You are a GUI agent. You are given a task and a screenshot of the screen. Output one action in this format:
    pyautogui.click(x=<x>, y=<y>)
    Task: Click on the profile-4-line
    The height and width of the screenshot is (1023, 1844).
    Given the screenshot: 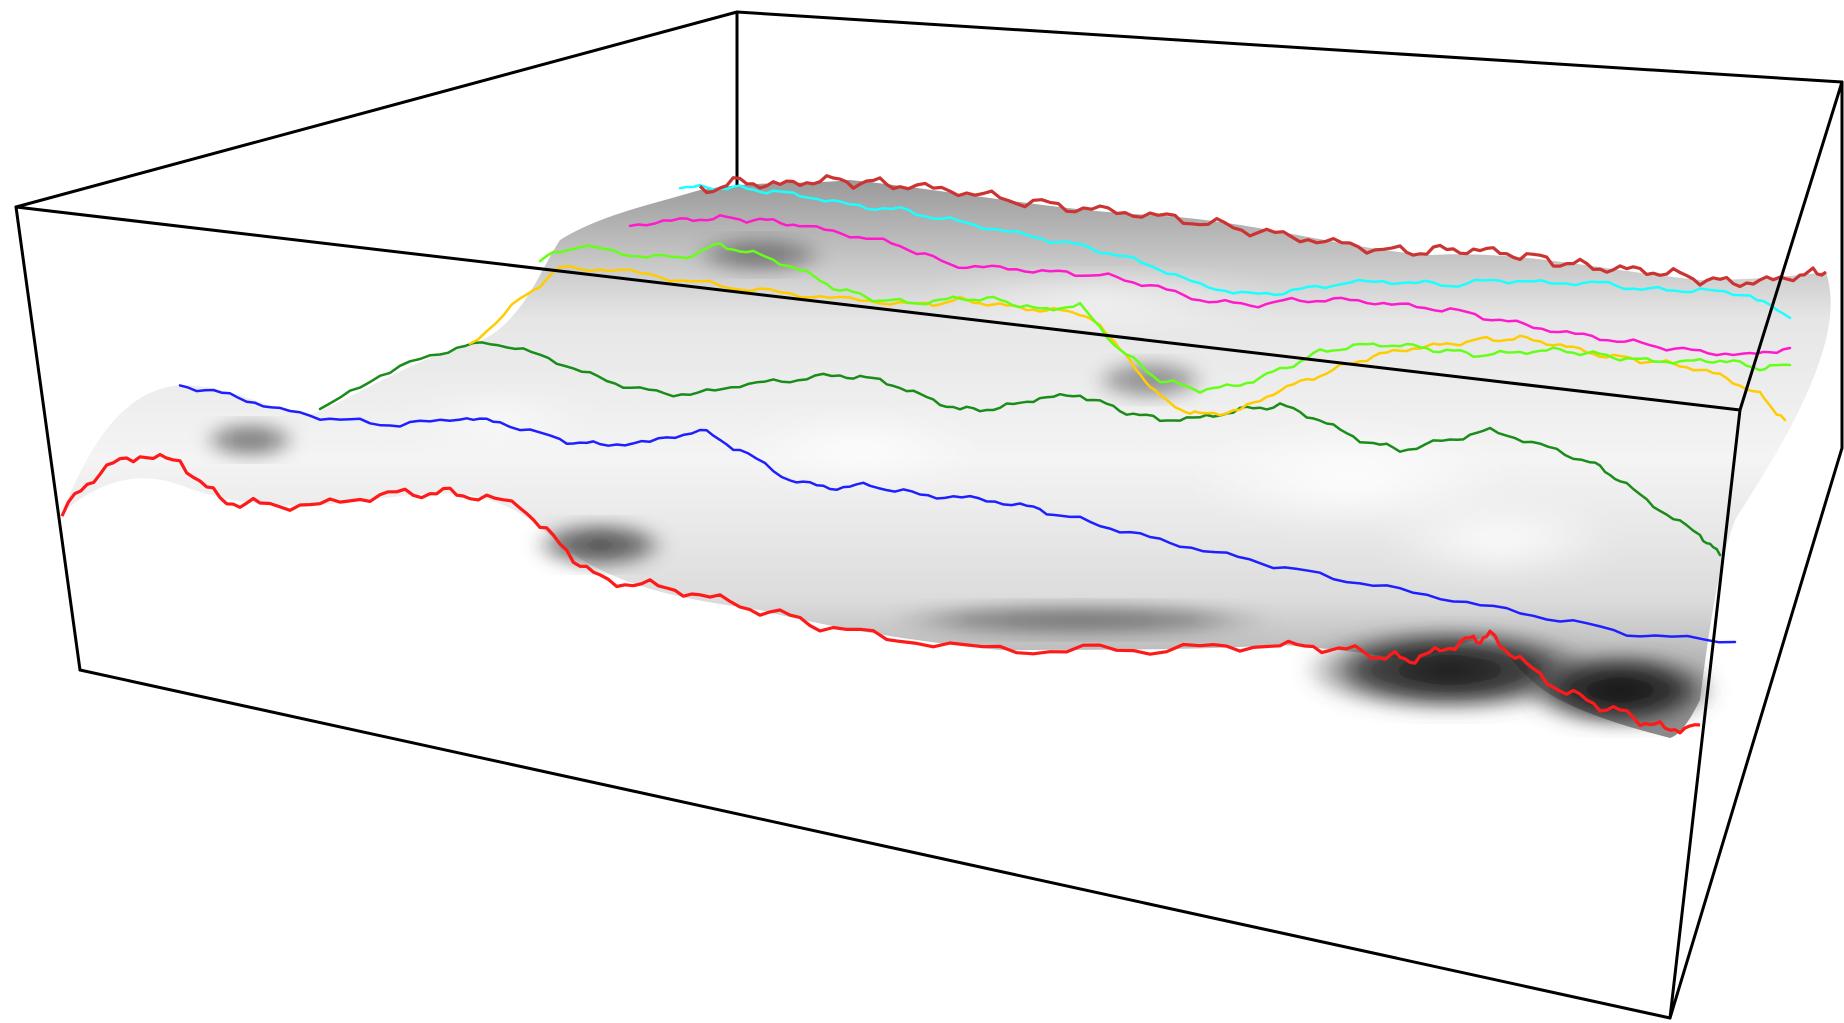 What is the action you would take?
    pyautogui.click(x=1165, y=318)
    